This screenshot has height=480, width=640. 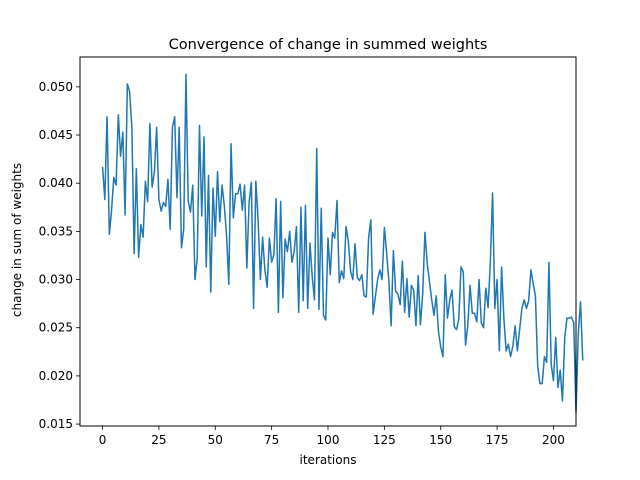 I want to click on x-axis-ticks: 0 25 50 75 100 125 150 175 200, so click(x=332, y=436).